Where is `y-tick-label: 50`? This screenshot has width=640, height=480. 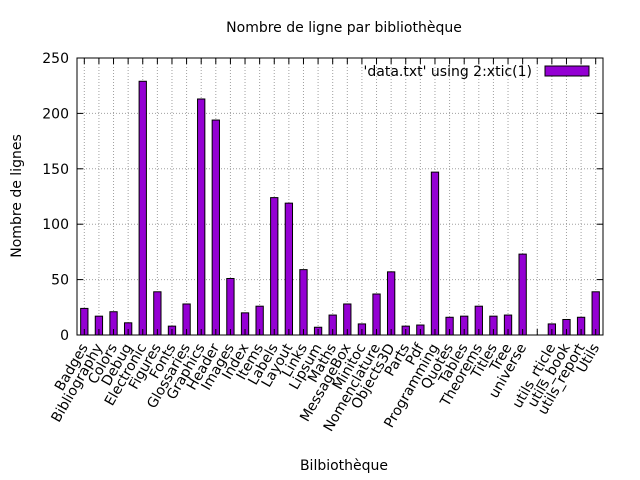 y-tick-label: 50 is located at coordinates (60, 281).